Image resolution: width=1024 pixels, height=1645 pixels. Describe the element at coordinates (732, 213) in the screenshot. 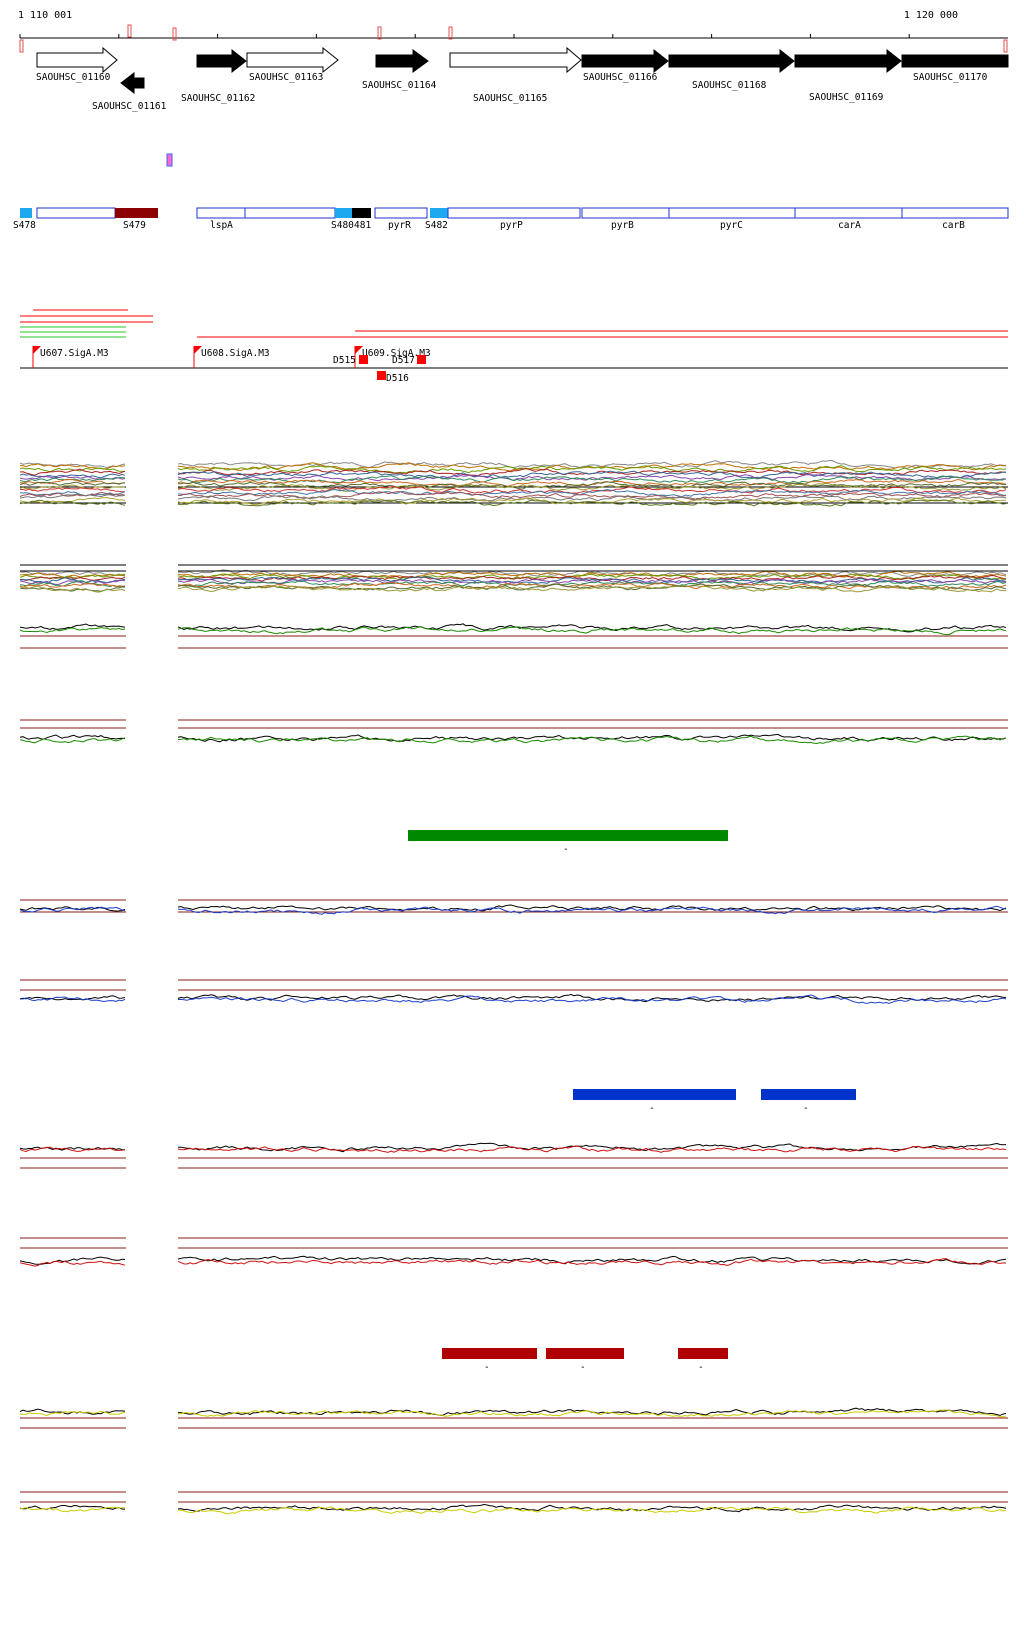

I see `segment-pyrc` at that location.